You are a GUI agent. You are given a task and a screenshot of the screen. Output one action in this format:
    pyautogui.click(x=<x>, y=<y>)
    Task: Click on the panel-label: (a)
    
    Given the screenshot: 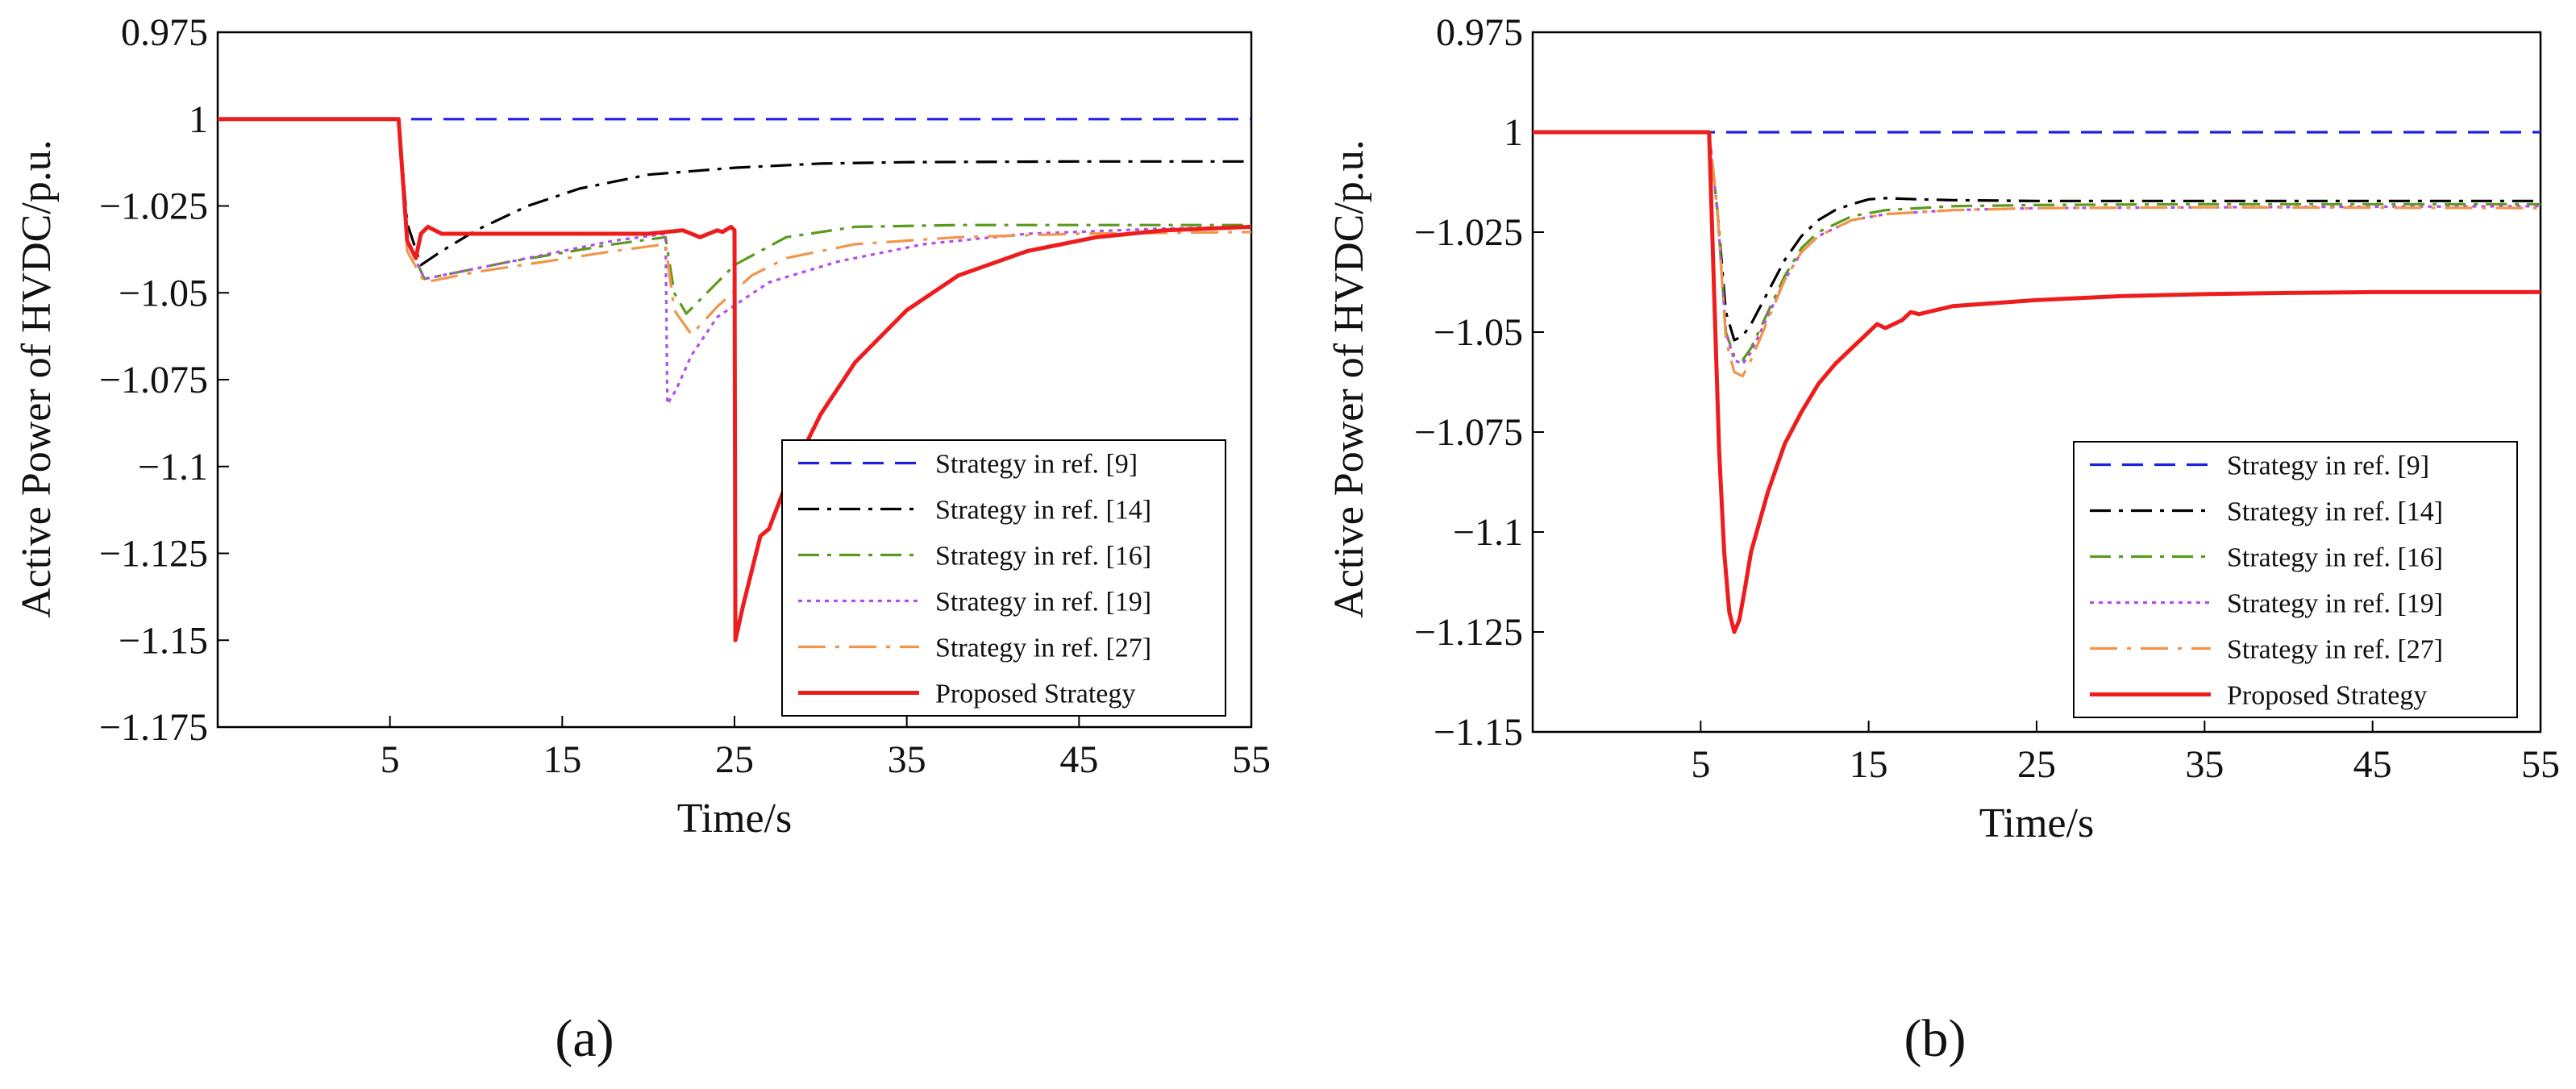 What is the action you would take?
    pyautogui.click(x=585, y=1038)
    